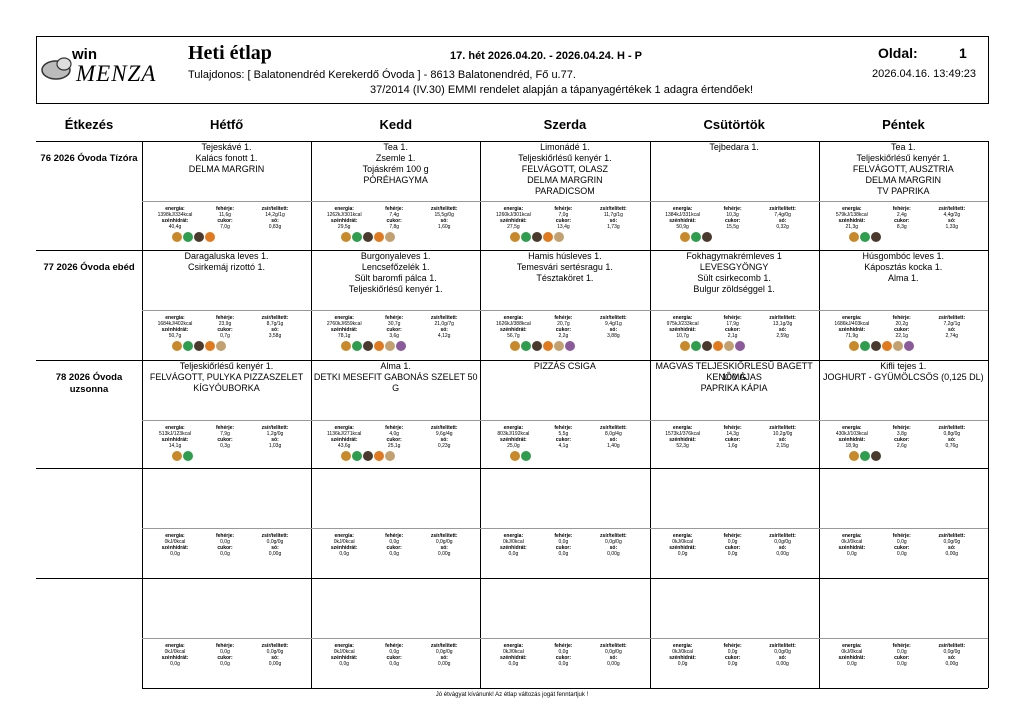 Image resolution: width=1024 pixels, height=724 pixels. I want to click on menu-item: Teljeskiőrlésű kenyér 1., so click(395, 289).